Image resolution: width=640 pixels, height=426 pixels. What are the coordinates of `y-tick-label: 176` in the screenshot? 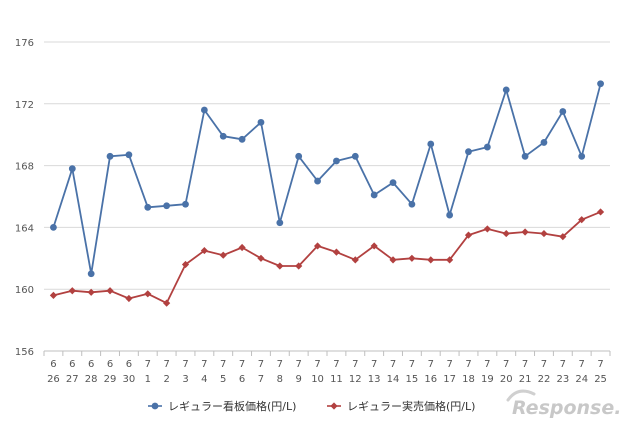 It's located at (24, 43).